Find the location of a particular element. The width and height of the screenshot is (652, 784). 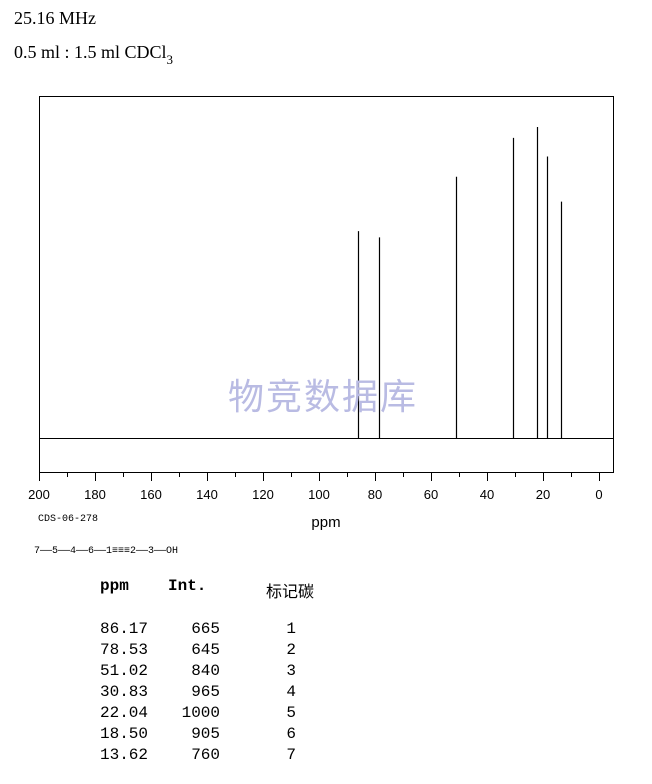

table-cell-ppm: 22.04 is located at coordinates (124, 713).